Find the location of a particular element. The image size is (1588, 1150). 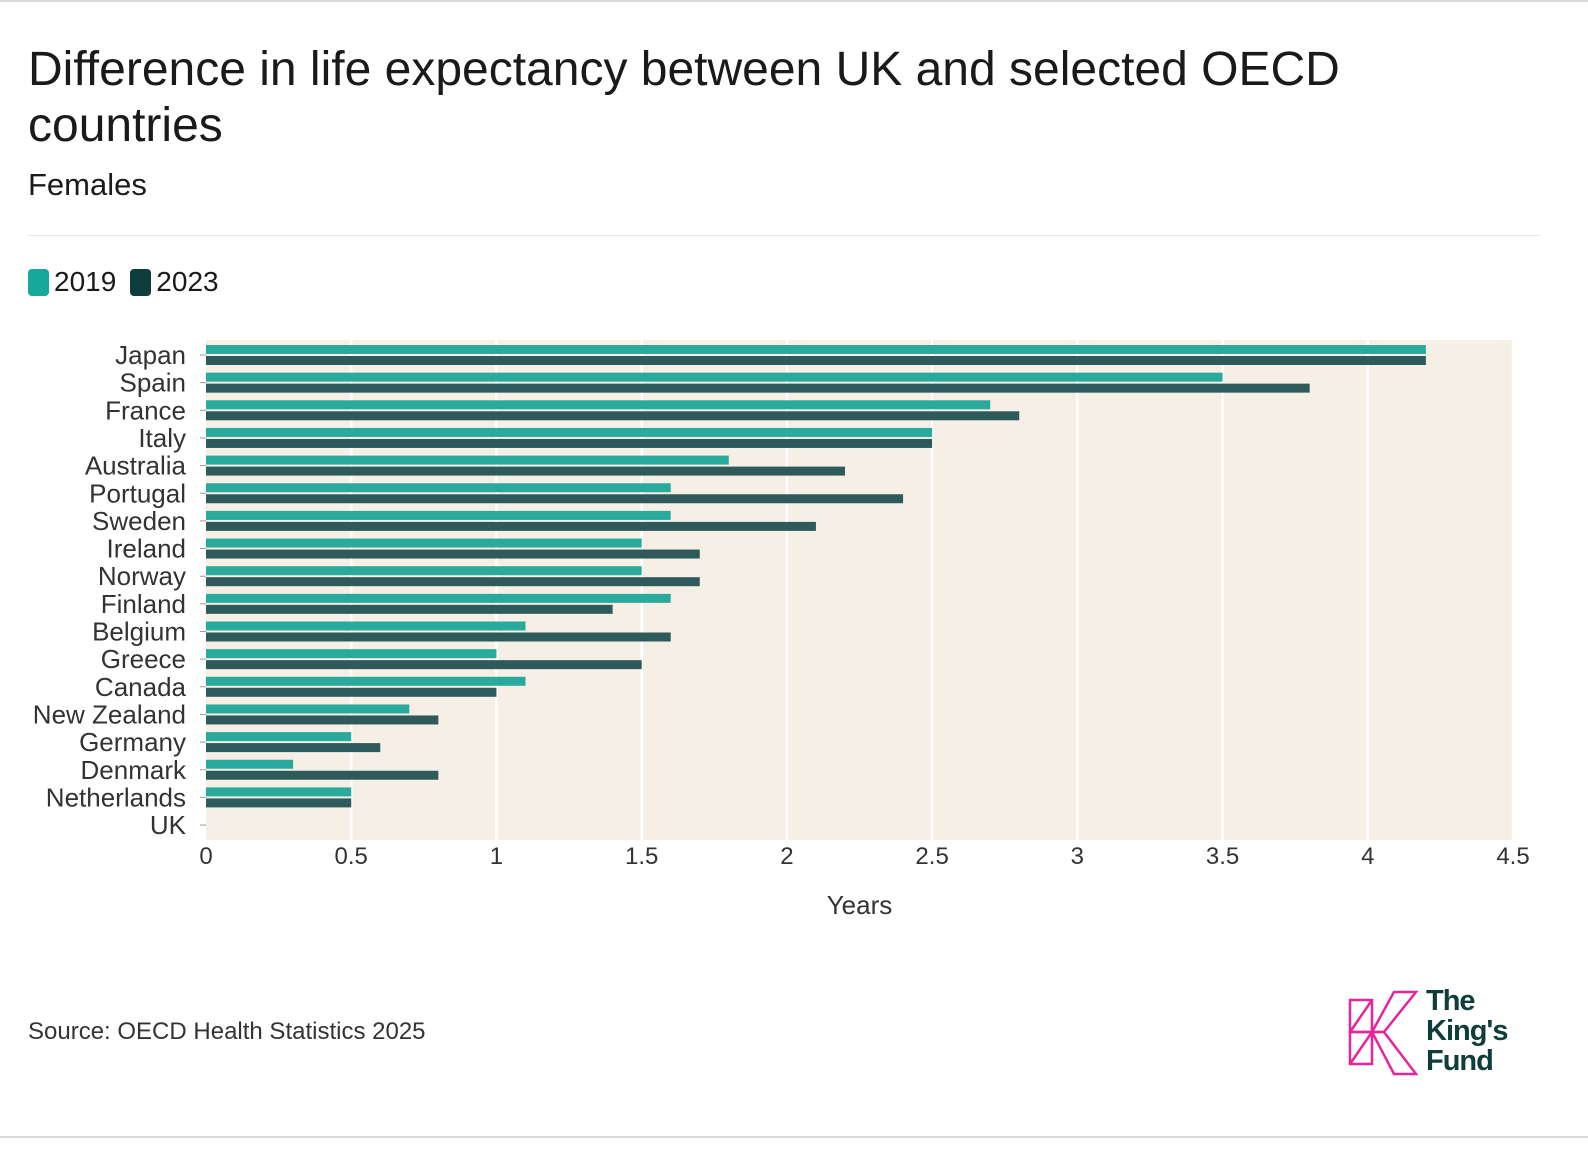

kings-fund-logo: The King's Fund is located at coordinates (1436, 1032).